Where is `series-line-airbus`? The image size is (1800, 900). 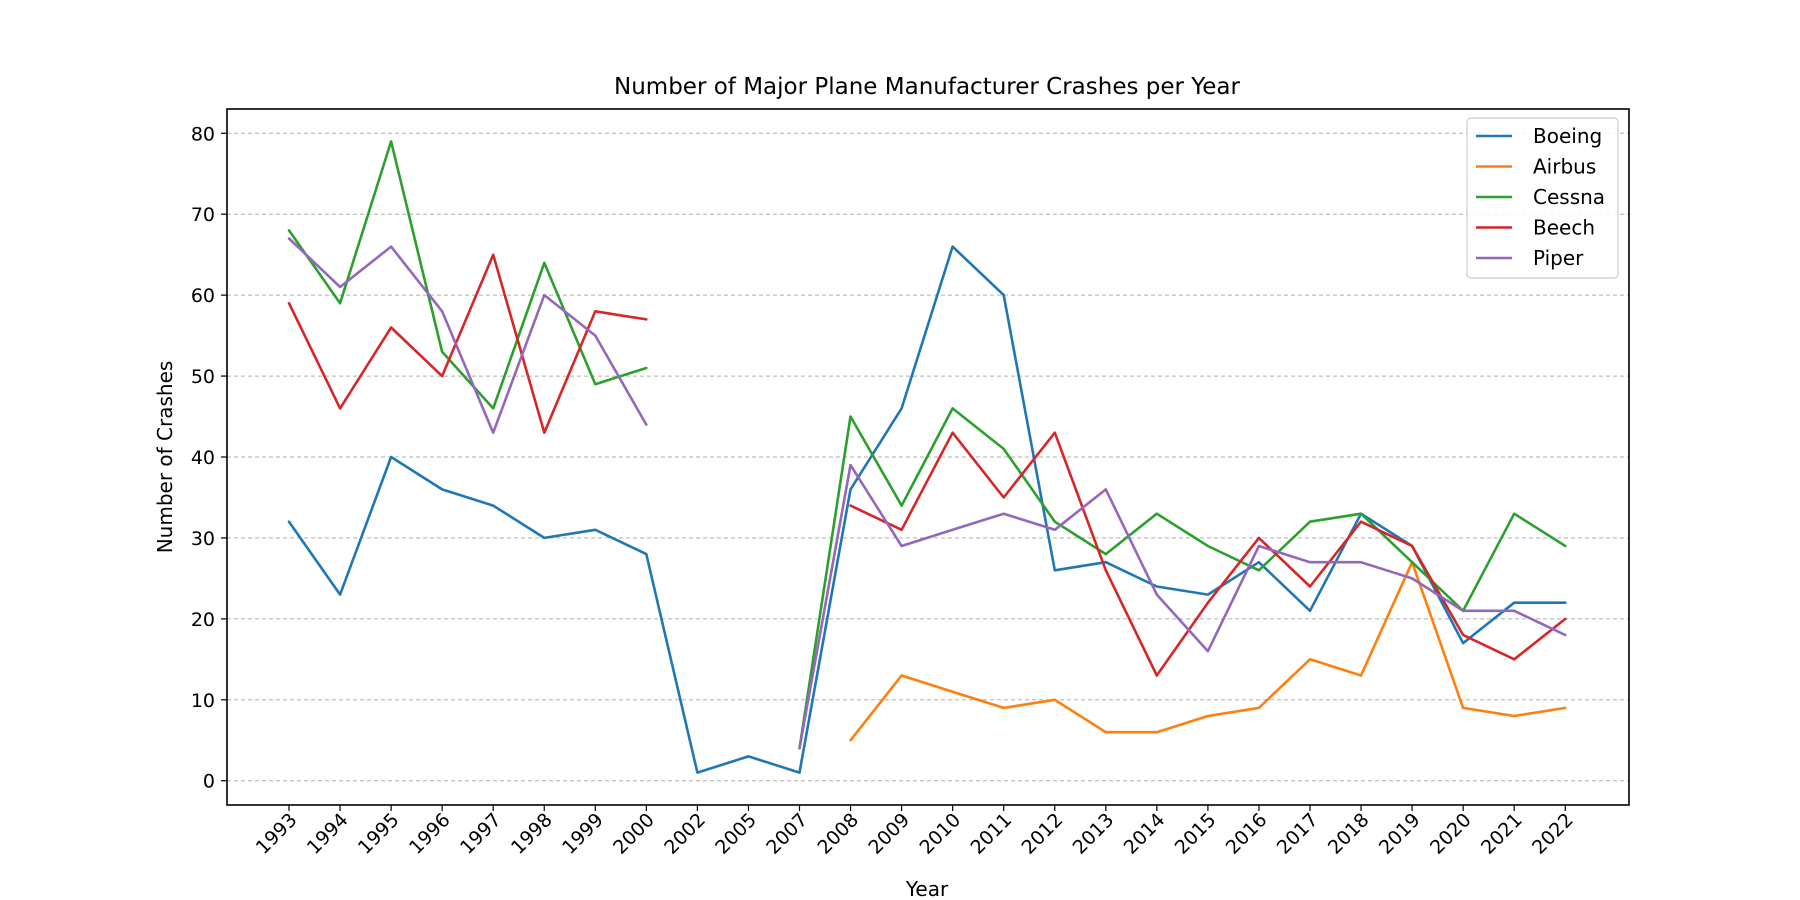 series-line-airbus is located at coordinates (1208, 651).